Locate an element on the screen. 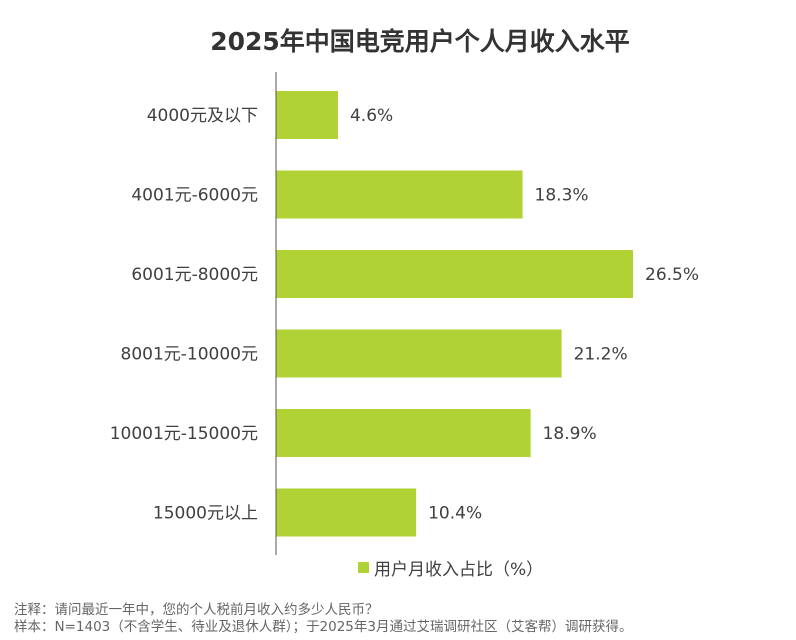 Image resolution: width=796 pixels, height=640 pixels. data-label: 10.4% is located at coordinates (455, 514).